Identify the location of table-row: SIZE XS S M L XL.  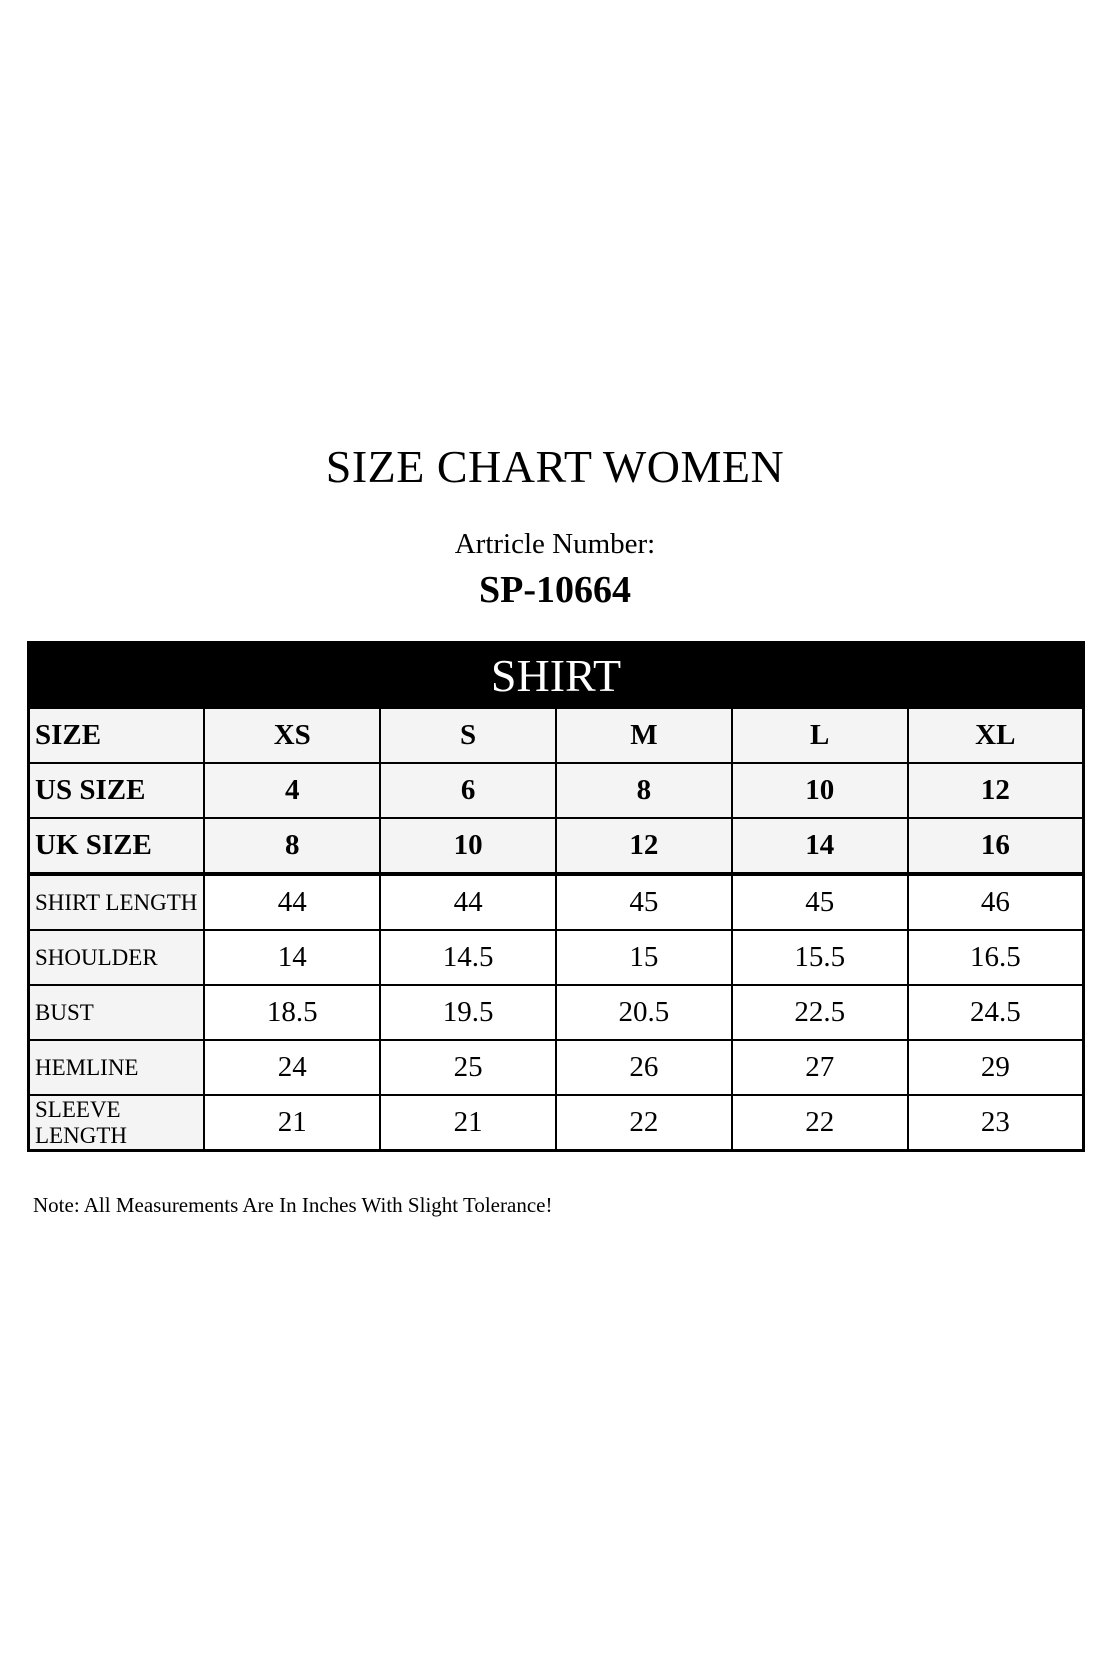
(556, 735).